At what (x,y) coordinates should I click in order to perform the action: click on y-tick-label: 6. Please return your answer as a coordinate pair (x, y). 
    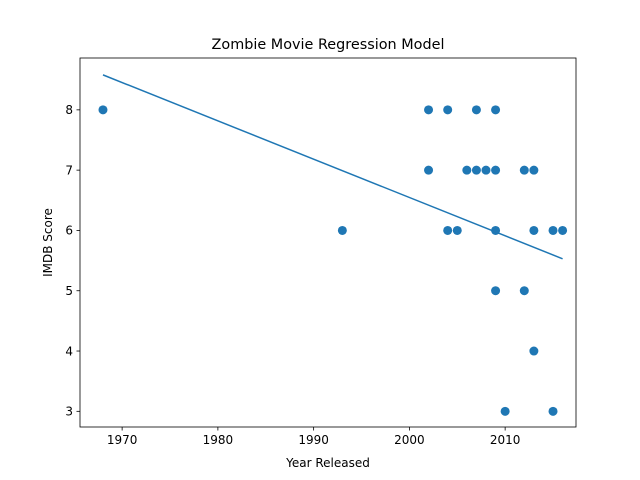
    Looking at the image, I should click on (69, 231).